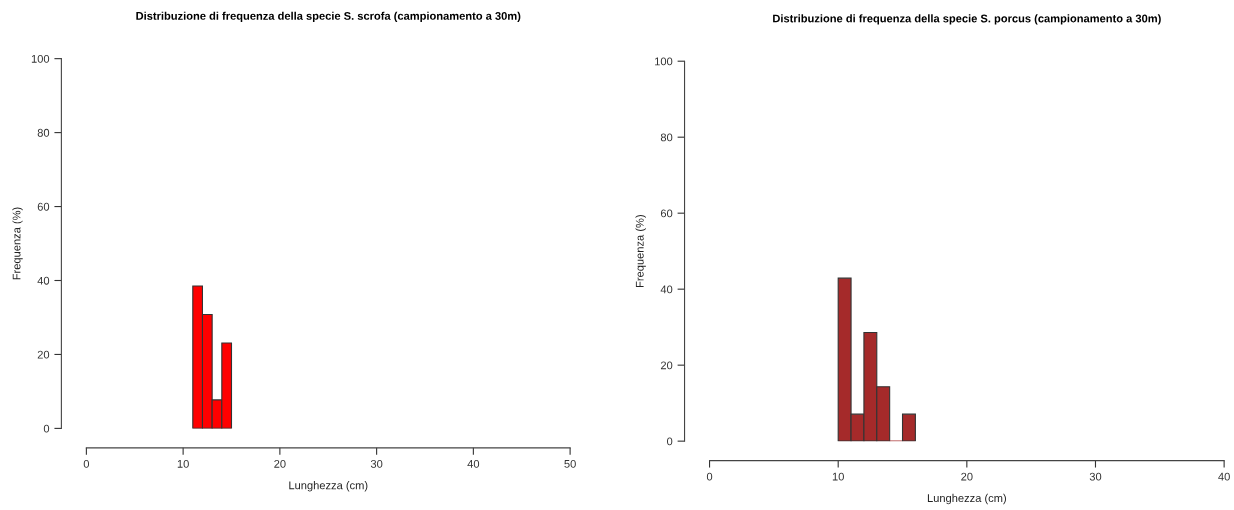 This screenshot has width=1234, height=510. What do you see at coordinates (570, 463) in the screenshot?
I see `x-tick-label: 50` at bounding box center [570, 463].